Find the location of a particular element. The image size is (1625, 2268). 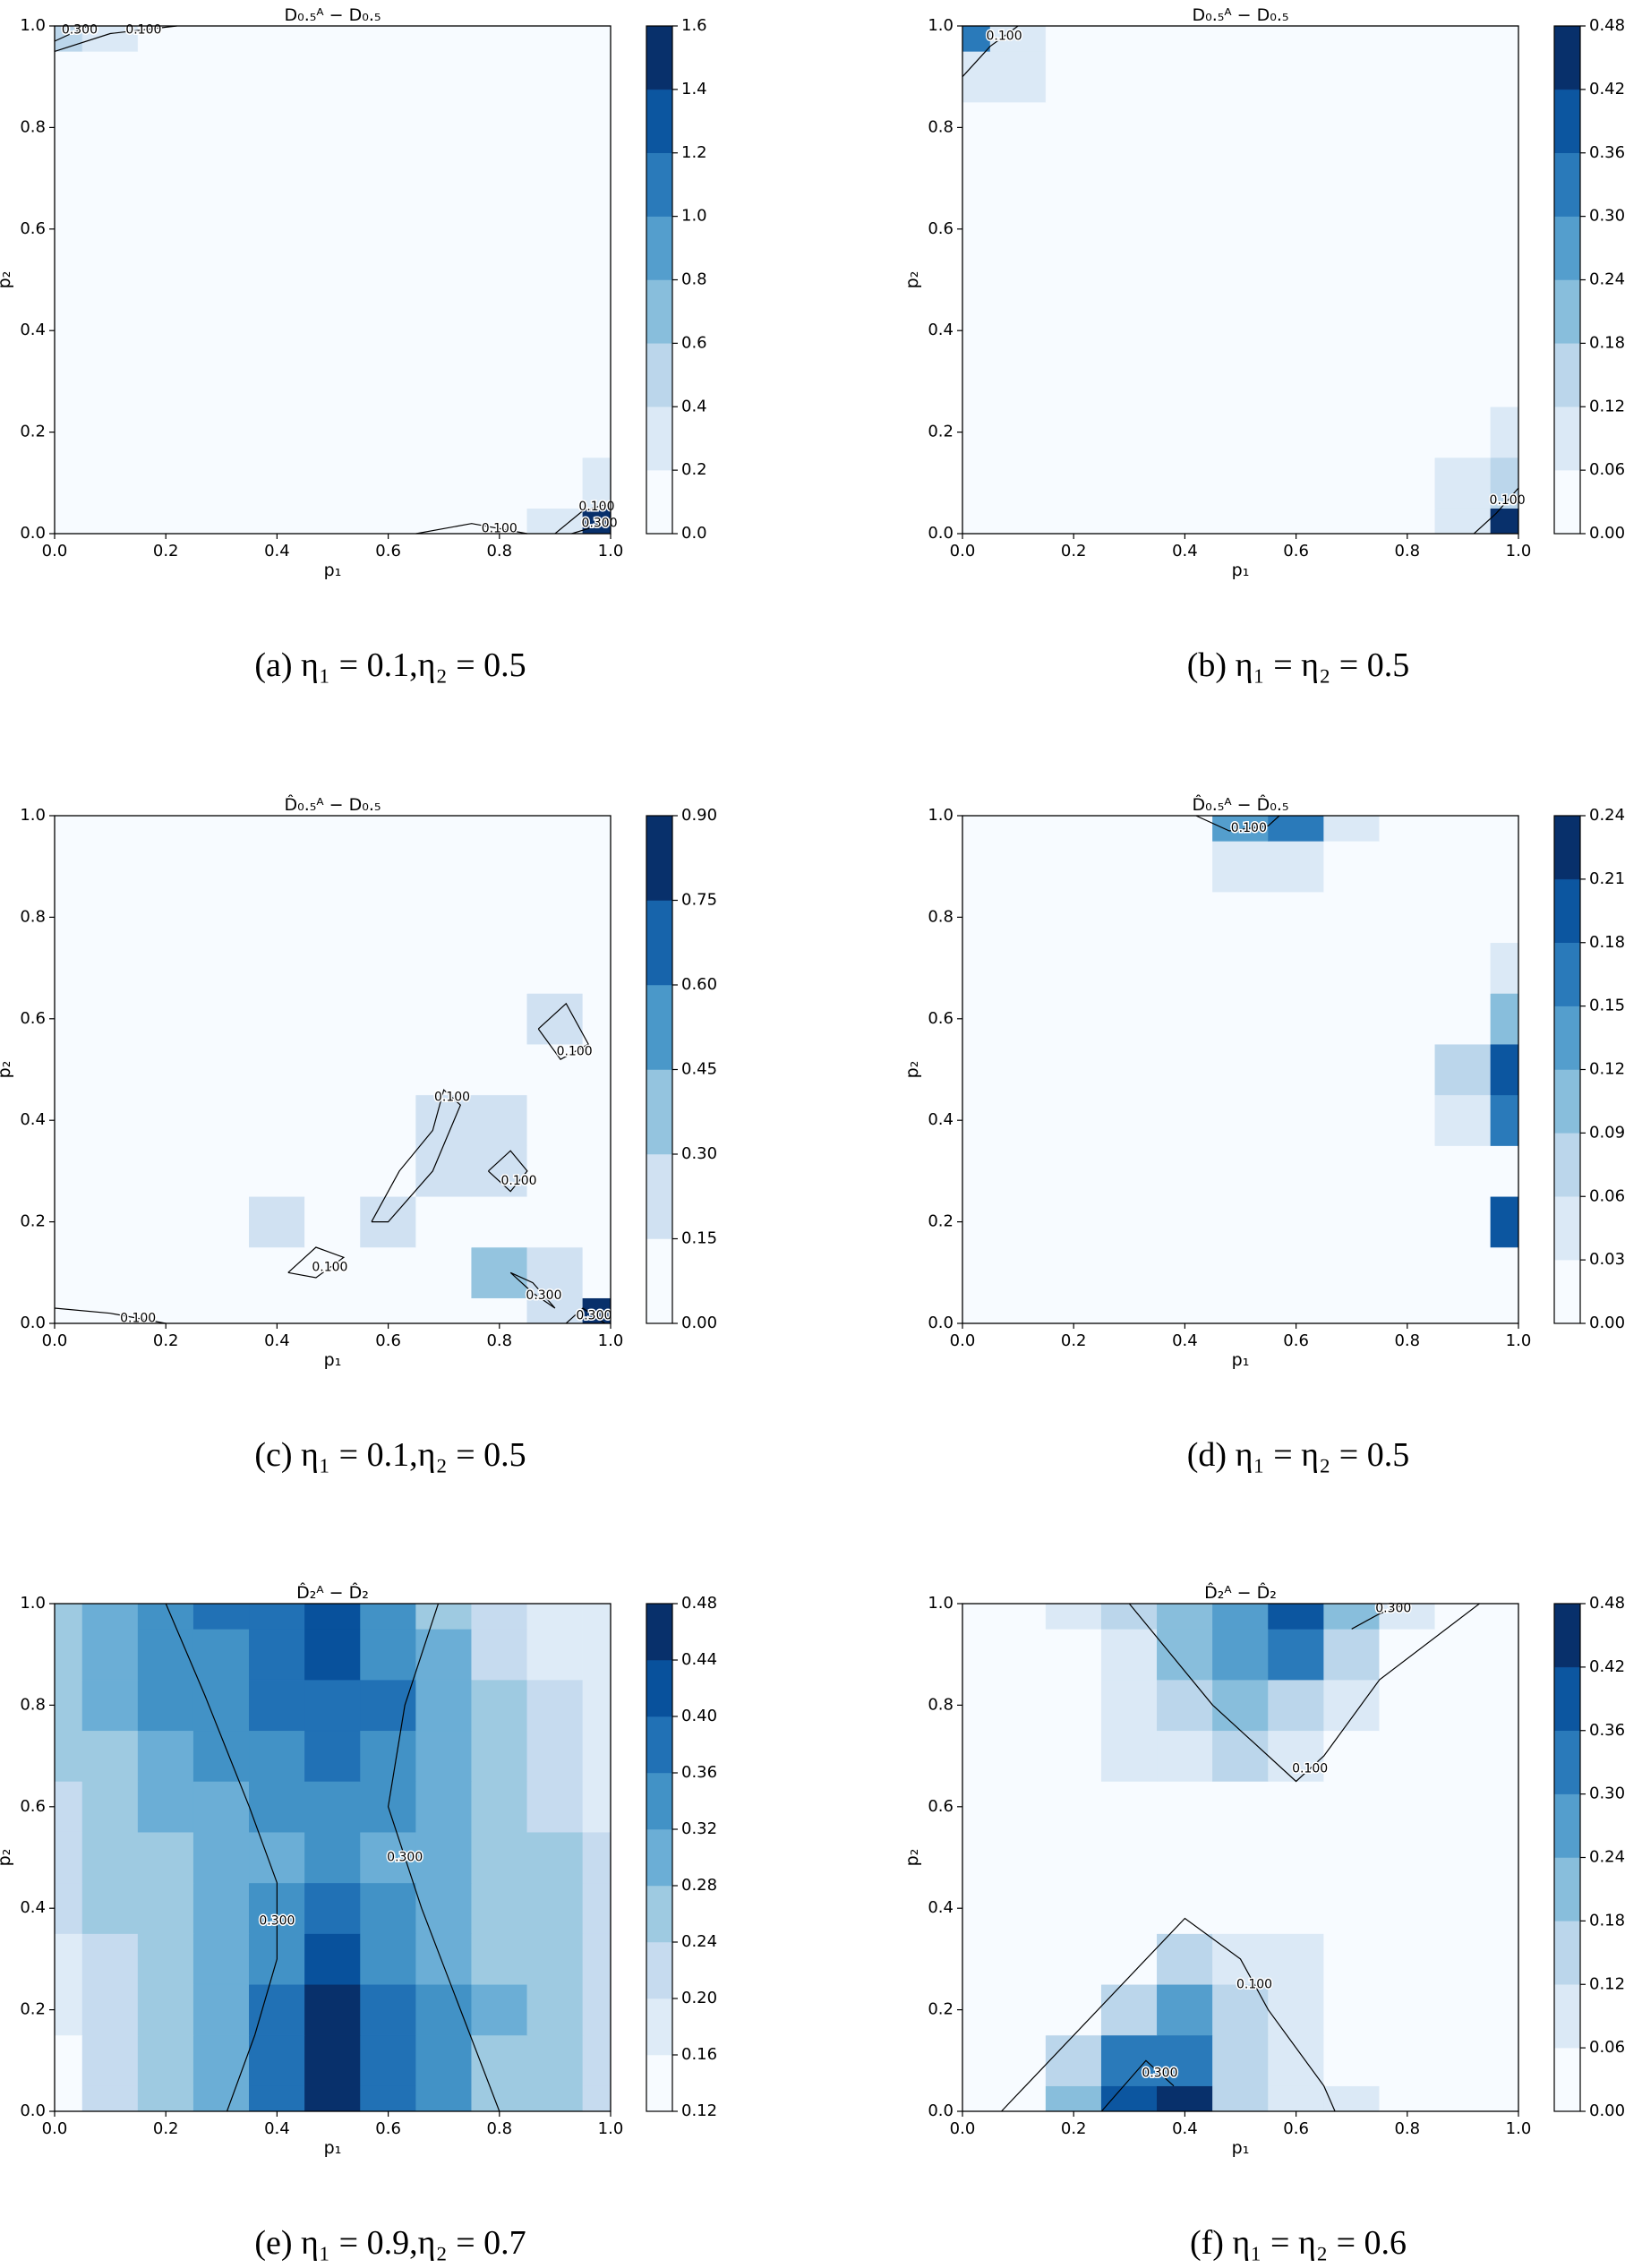

axes-frame is located at coordinates (1240, 1069).